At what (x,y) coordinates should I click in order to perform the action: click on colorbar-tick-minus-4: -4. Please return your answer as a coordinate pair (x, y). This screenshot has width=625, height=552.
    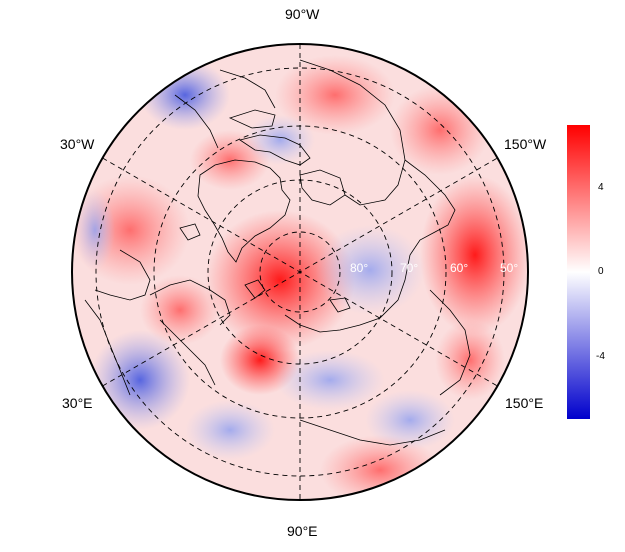
    Looking at the image, I should click on (600, 356).